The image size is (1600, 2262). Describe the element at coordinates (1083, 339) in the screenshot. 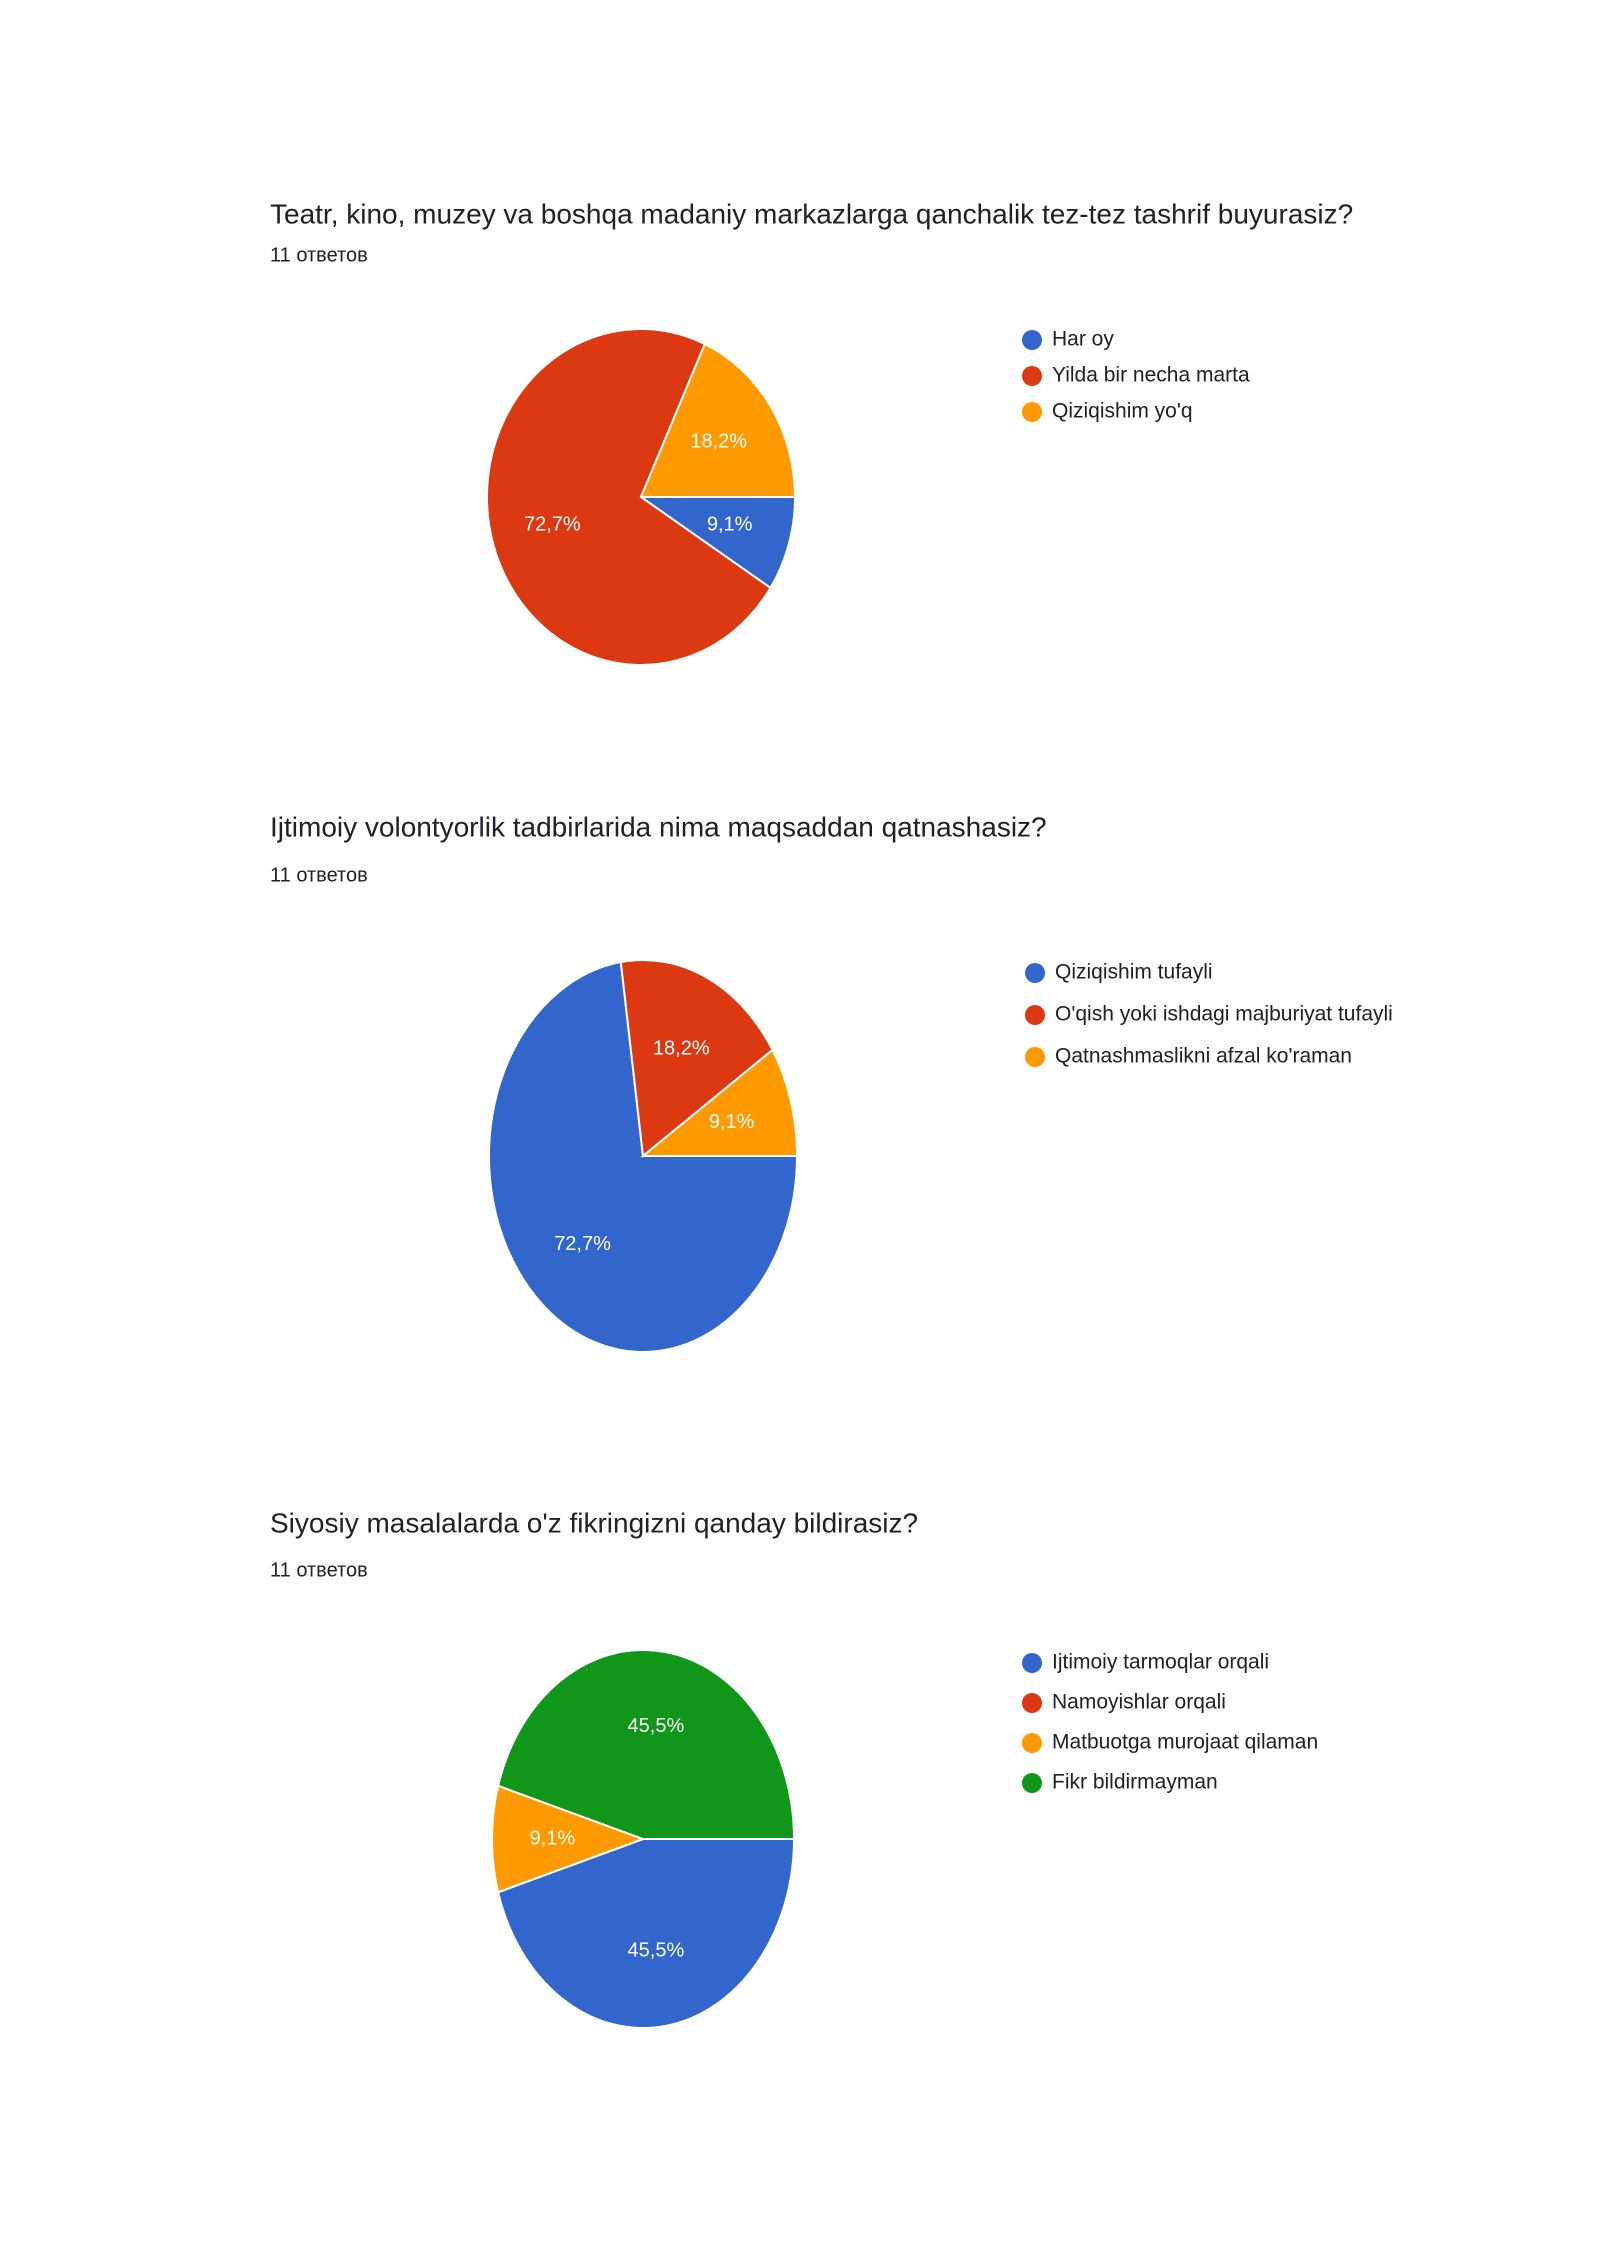

I see `legend-label: Har oy` at that location.